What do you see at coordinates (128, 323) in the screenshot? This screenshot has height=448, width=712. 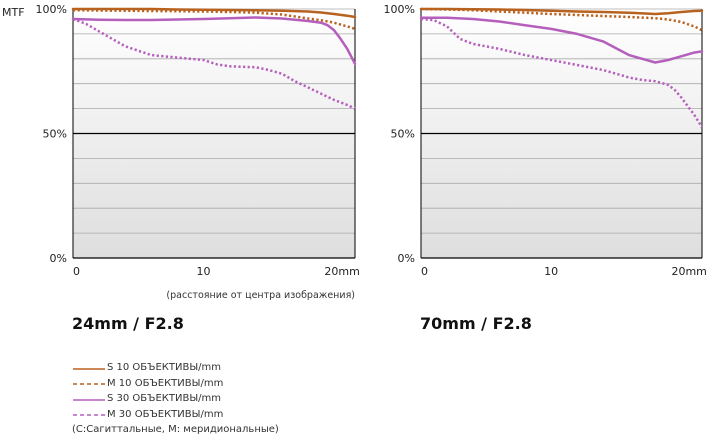 I see `chart-title-24mm: 24mm / F2.8` at bounding box center [128, 323].